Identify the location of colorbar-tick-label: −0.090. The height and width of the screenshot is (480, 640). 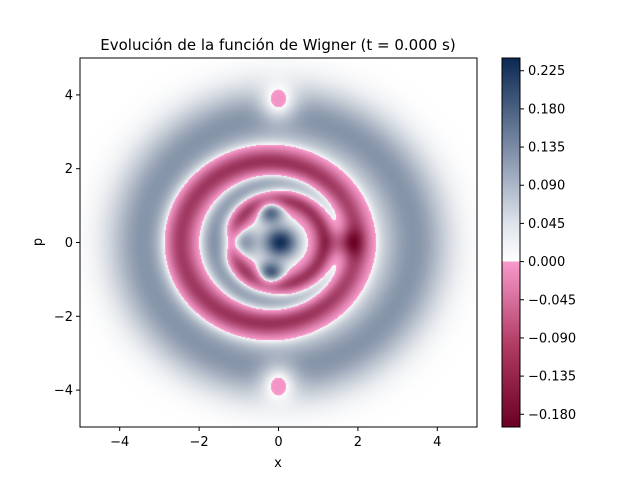
(552, 338).